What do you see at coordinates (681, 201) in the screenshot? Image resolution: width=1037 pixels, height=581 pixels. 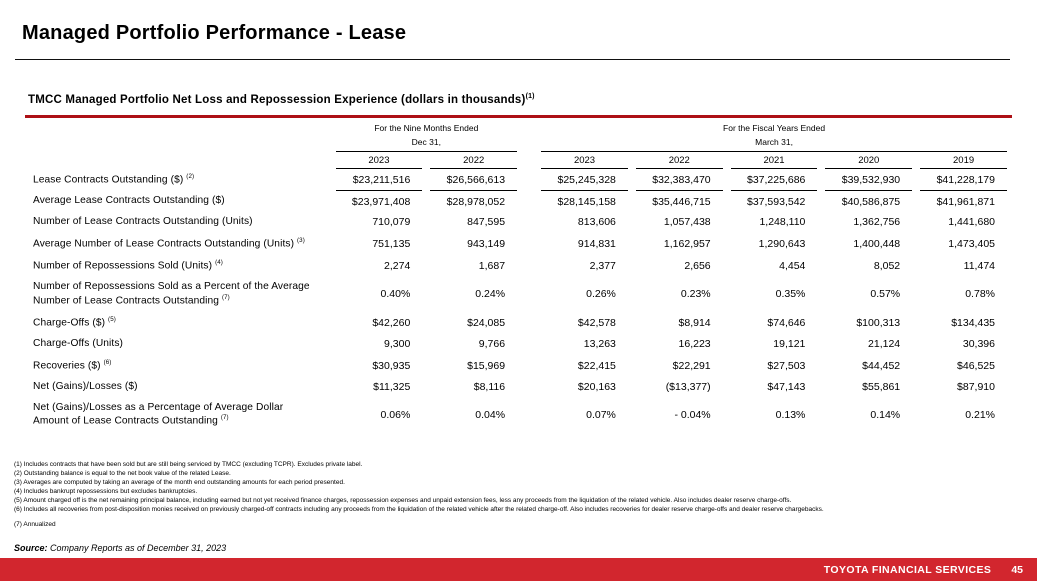 I see `cell-value: $35,446,715` at bounding box center [681, 201].